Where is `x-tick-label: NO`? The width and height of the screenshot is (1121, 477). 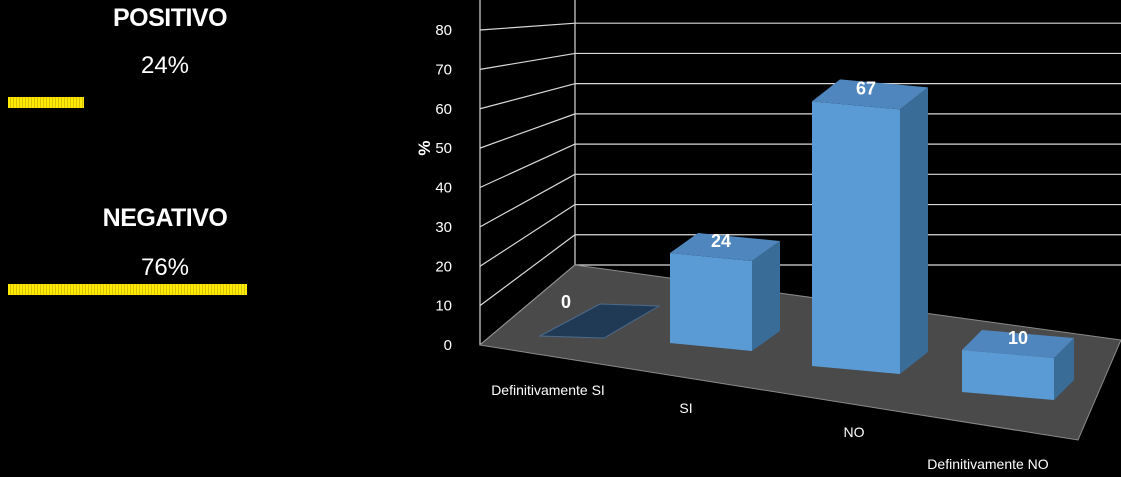 x-tick-label: NO is located at coordinates (854, 432).